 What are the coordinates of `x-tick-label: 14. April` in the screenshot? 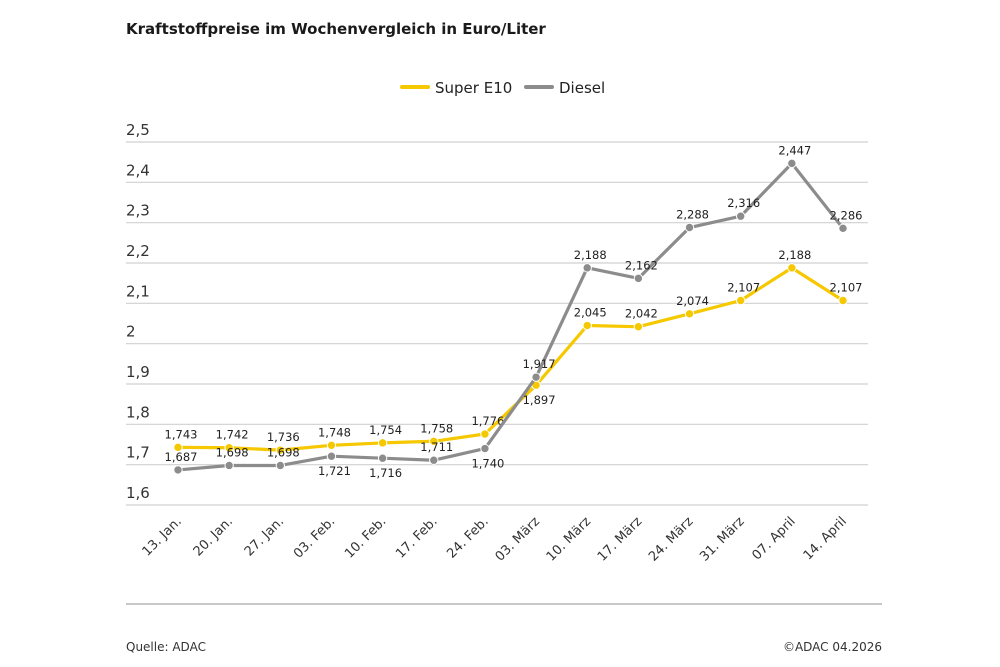 It's located at (825, 538).